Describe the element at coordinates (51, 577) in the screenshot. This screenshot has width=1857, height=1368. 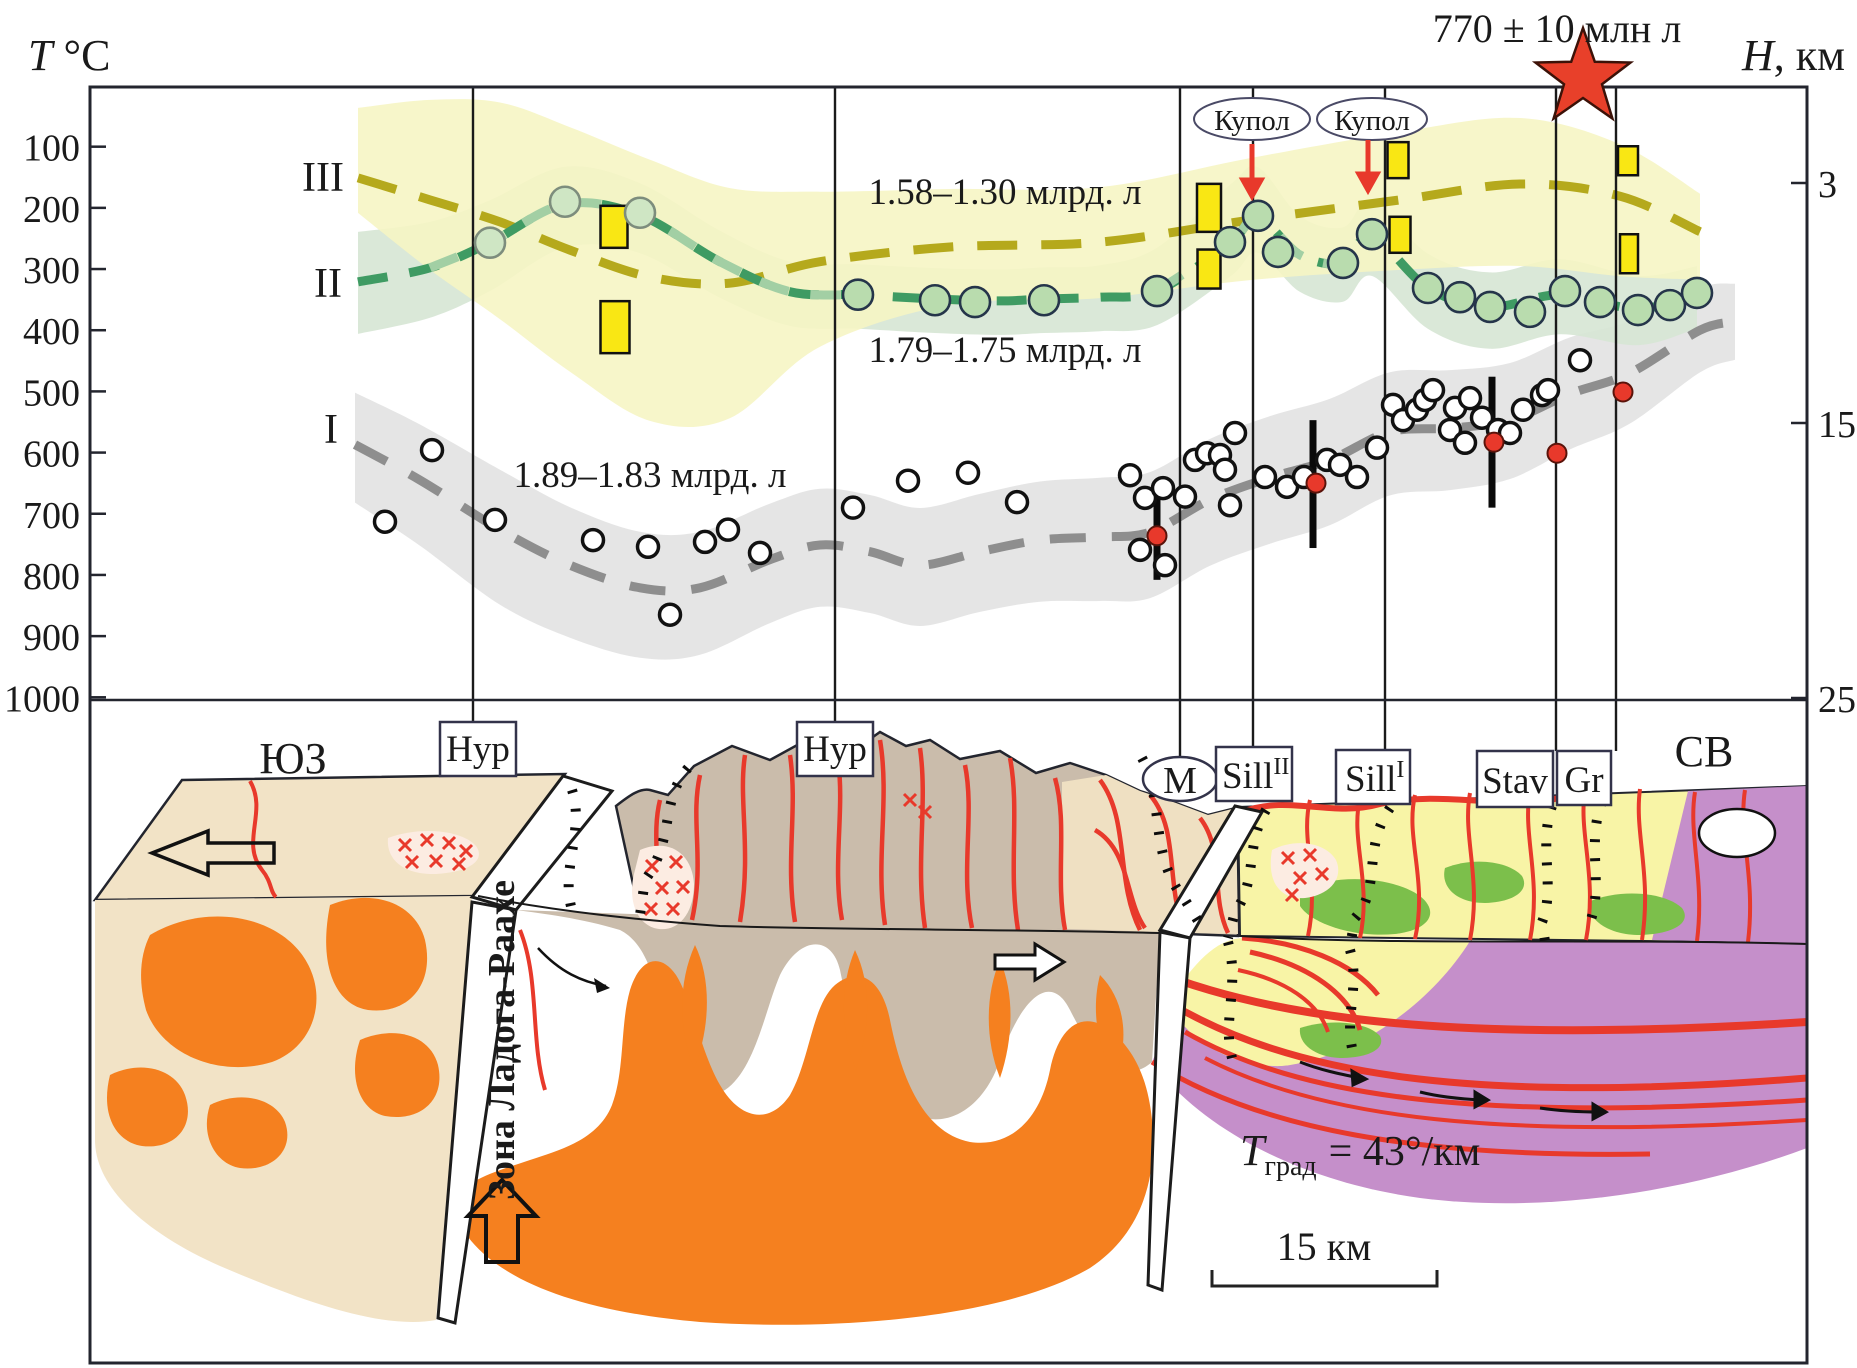
I see `left-tick-label: 800` at that location.